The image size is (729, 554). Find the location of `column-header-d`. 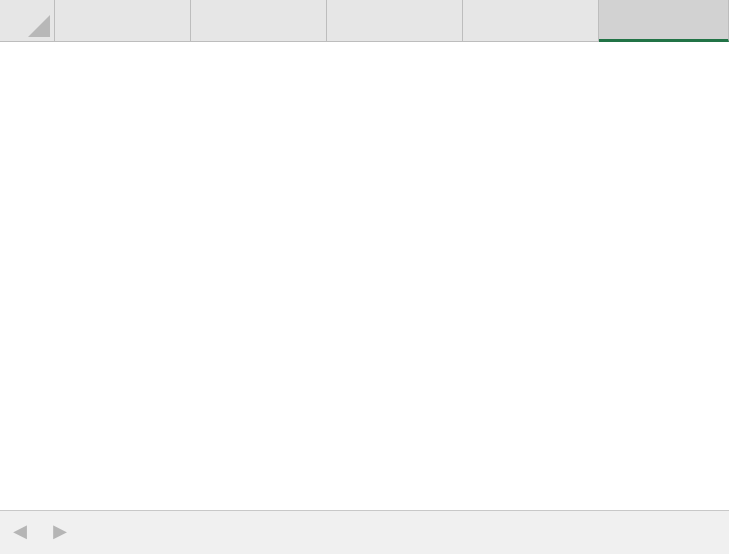

column-header-d is located at coordinates (531, 21).